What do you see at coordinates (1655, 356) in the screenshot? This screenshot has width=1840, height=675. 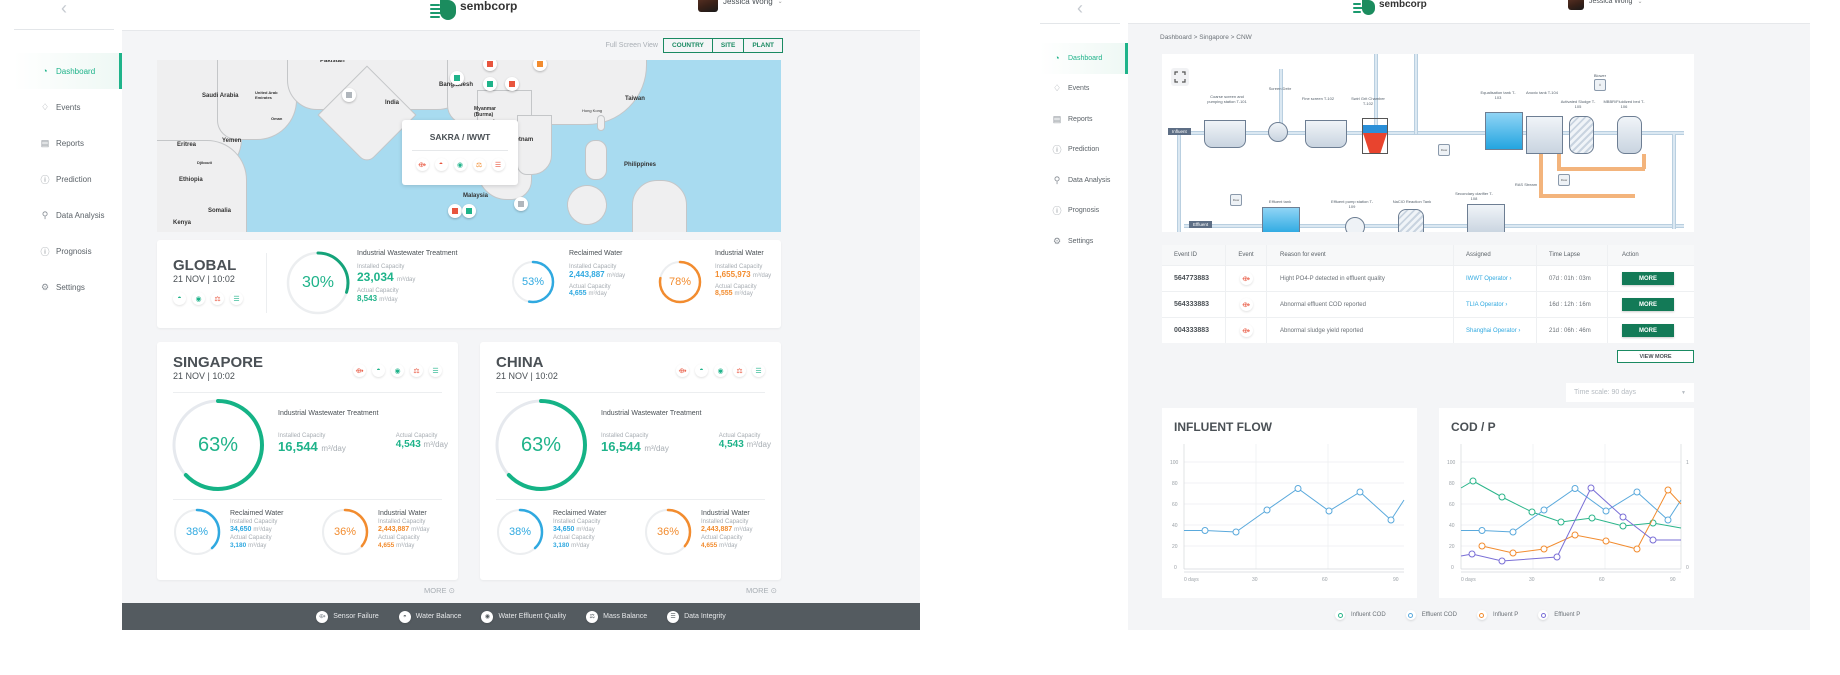 I see `view-more-button: VIEW MORE` at bounding box center [1655, 356].